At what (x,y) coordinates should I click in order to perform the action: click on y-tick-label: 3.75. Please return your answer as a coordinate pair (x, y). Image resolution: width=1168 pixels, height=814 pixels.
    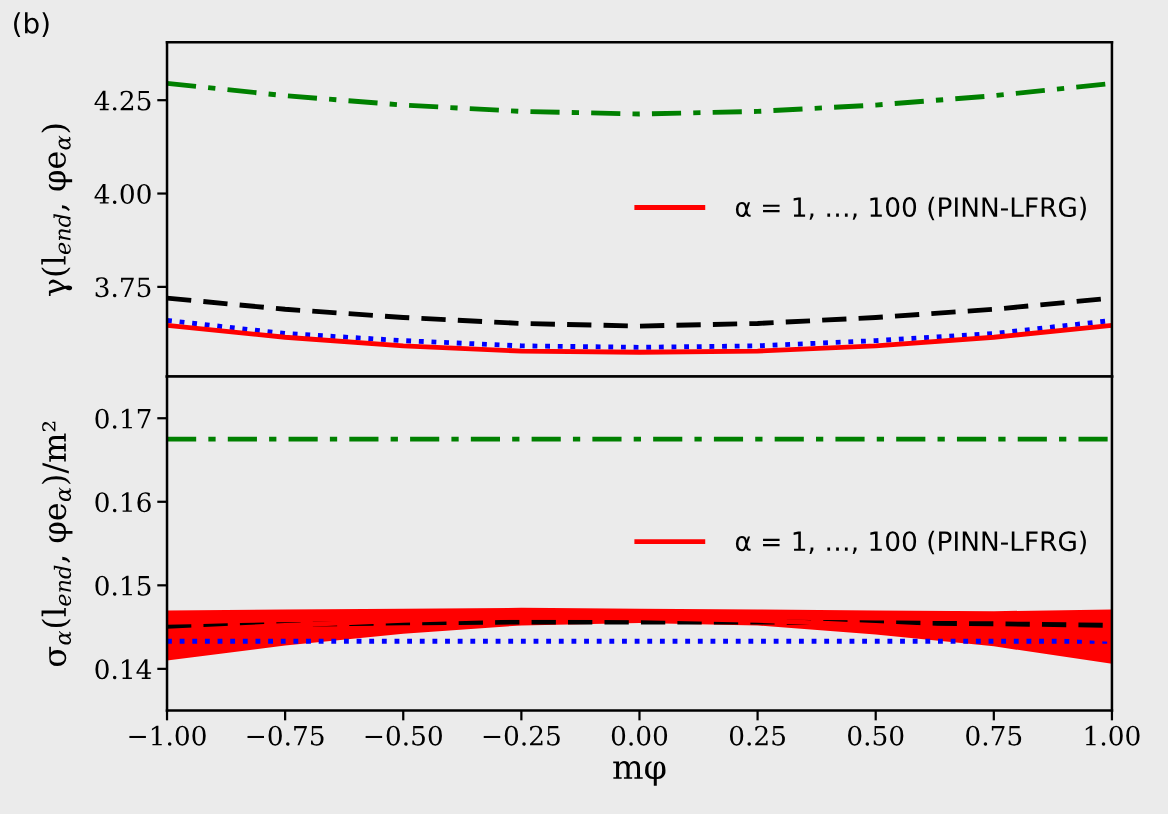
    Looking at the image, I should click on (123, 287).